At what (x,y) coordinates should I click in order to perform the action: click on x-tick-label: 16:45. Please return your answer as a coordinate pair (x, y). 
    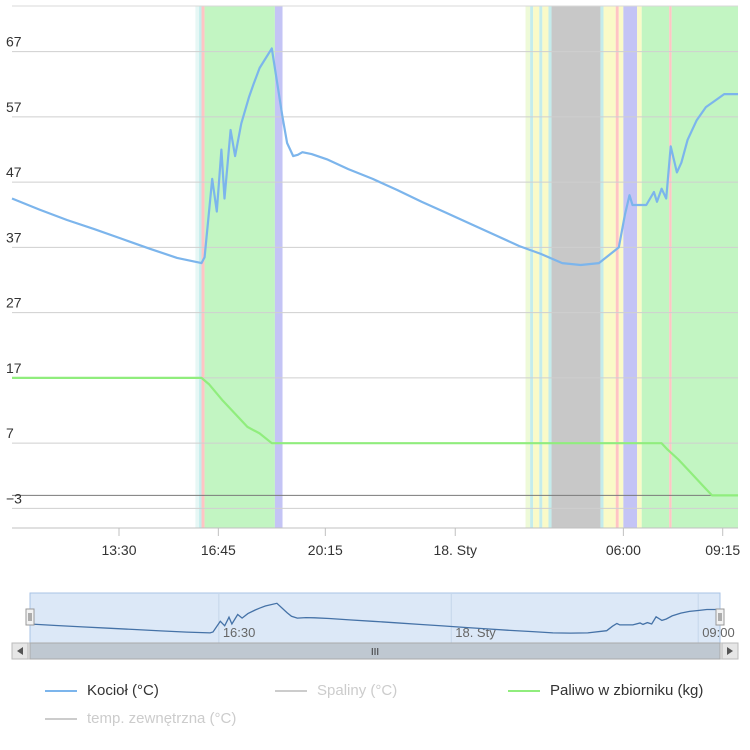
    Looking at the image, I should click on (218, 550).